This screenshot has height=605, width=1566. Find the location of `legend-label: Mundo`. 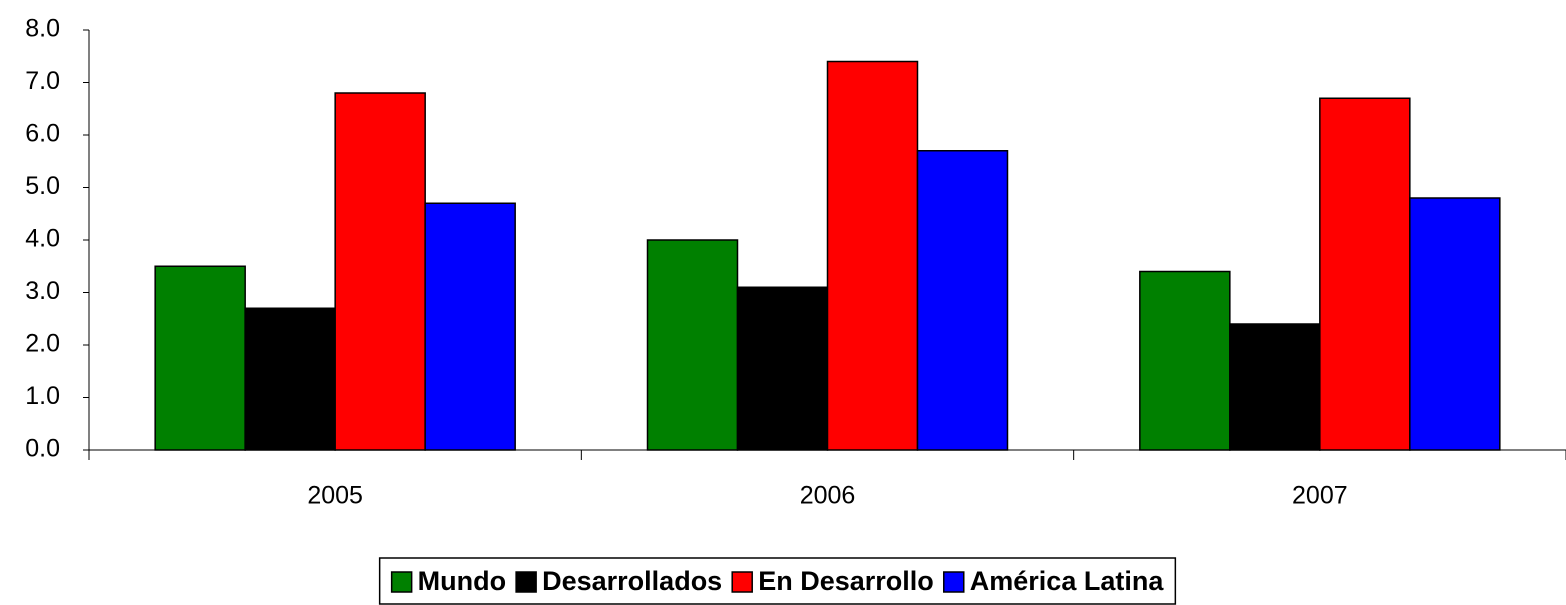

legend-label: Mundo is located at coordinates (462, 581).